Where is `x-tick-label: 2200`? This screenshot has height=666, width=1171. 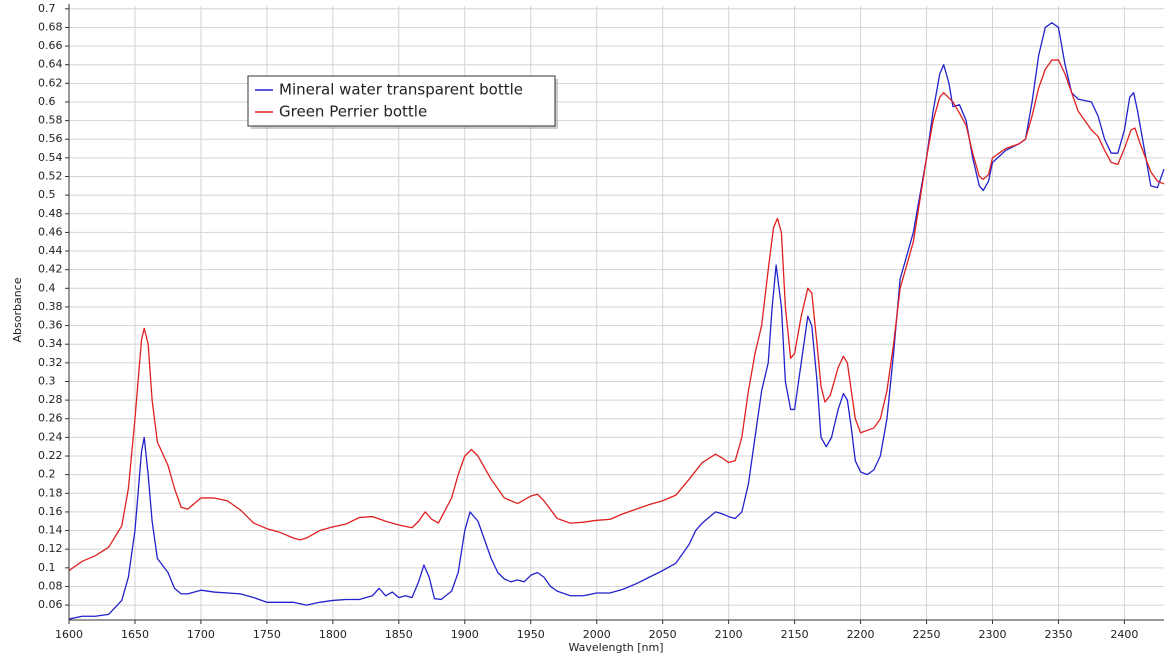 x-tick-label: 2200 is located at coordinates (861, 634).